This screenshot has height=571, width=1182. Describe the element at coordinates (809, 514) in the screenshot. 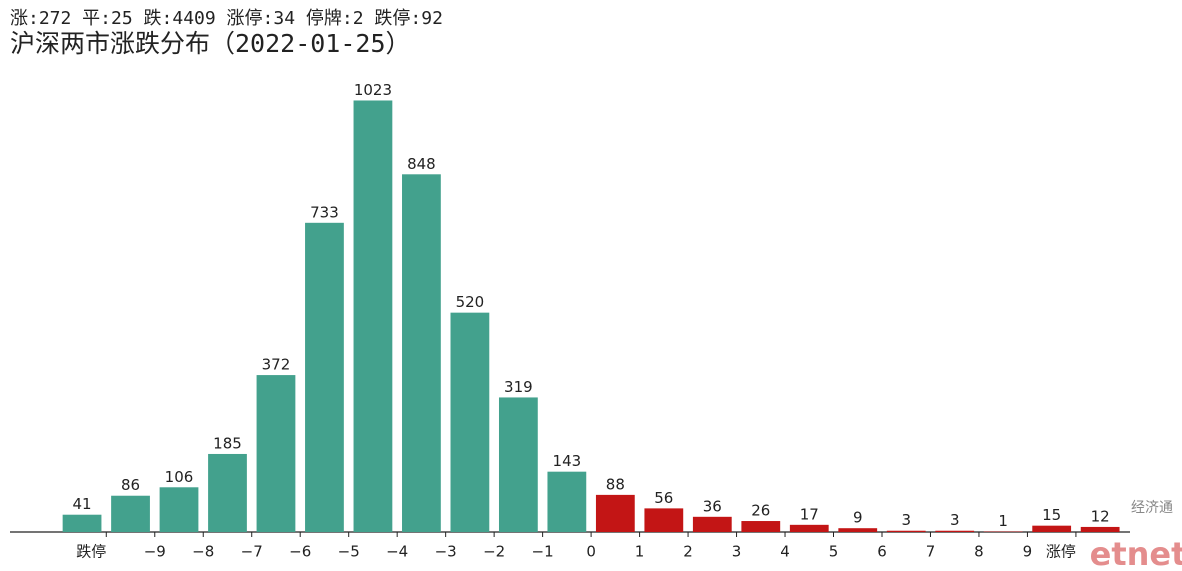

I see `value-label: 17` at that location.